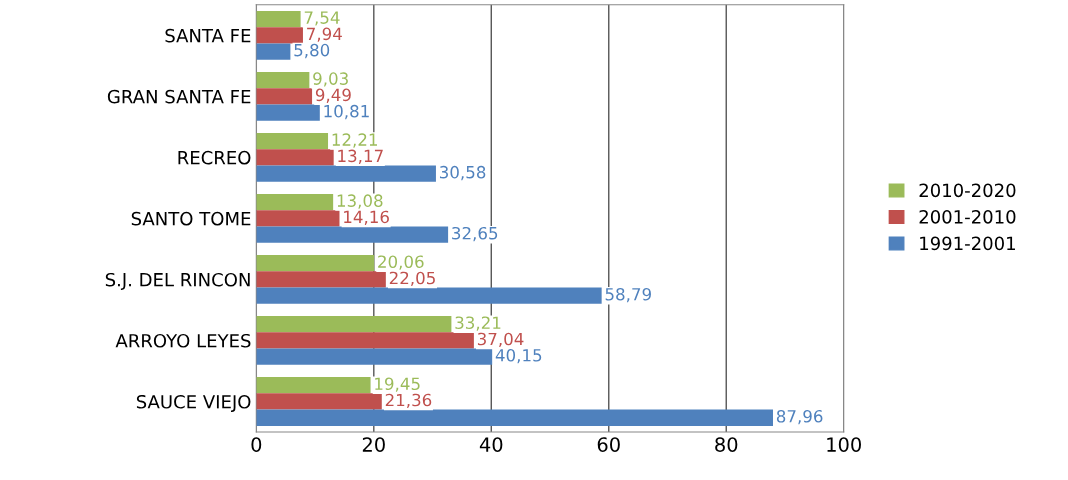  Describe the element at coordinates (475, 234) in the screenshot. I see `data-label: 32,65` at that location.